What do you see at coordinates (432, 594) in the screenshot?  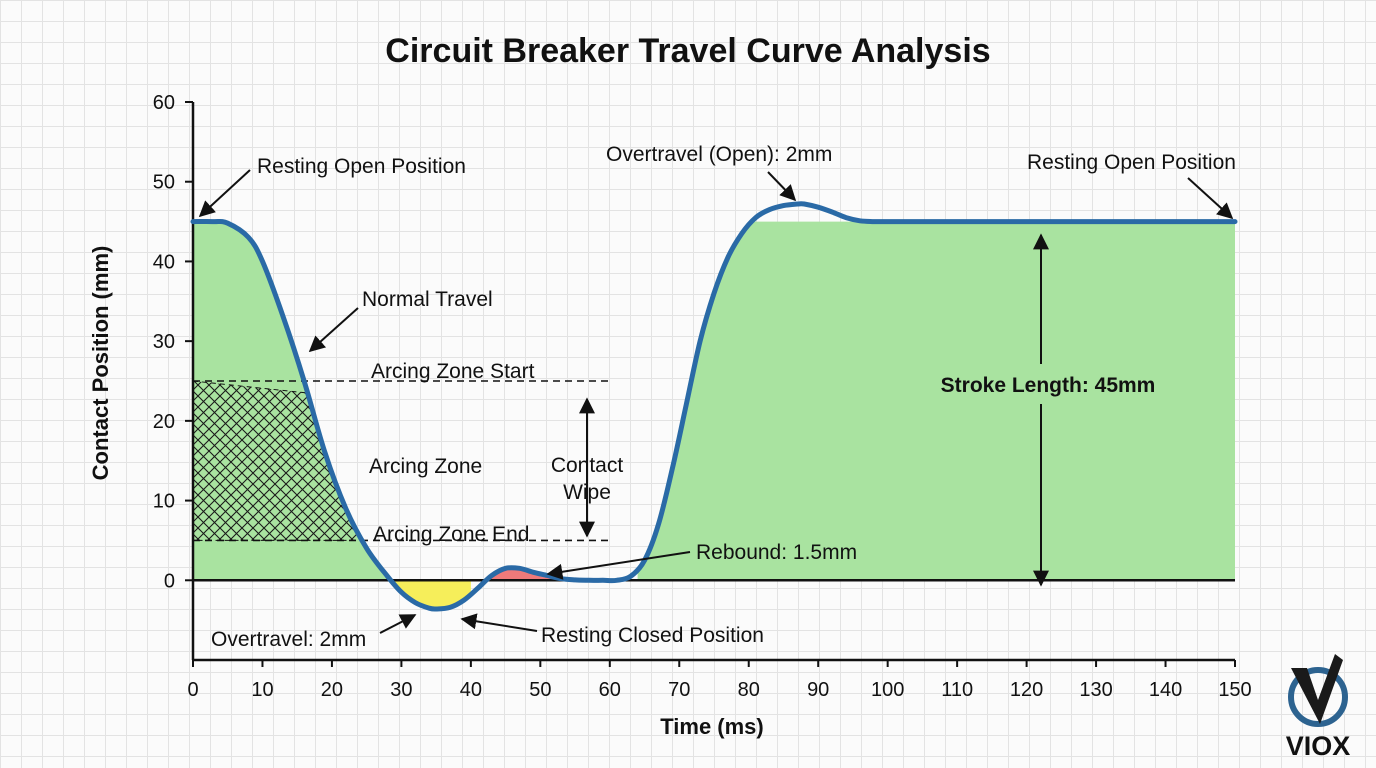 I see `fill-overtravel-closed-region` at bounding box center [432, 594].